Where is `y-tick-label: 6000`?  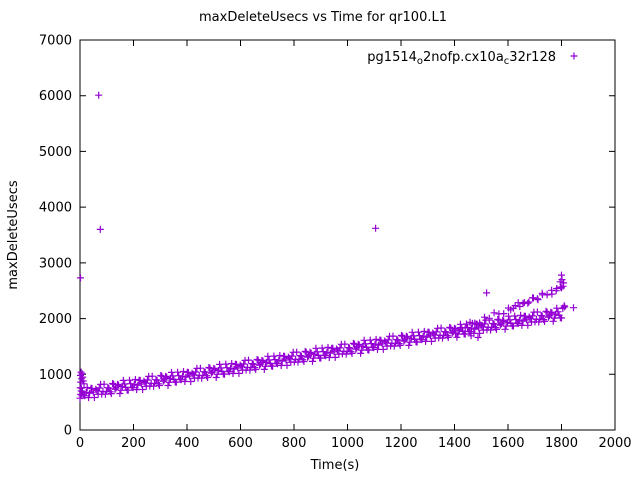 y-tick-label: 6000 is located at coordinates (55, 96).